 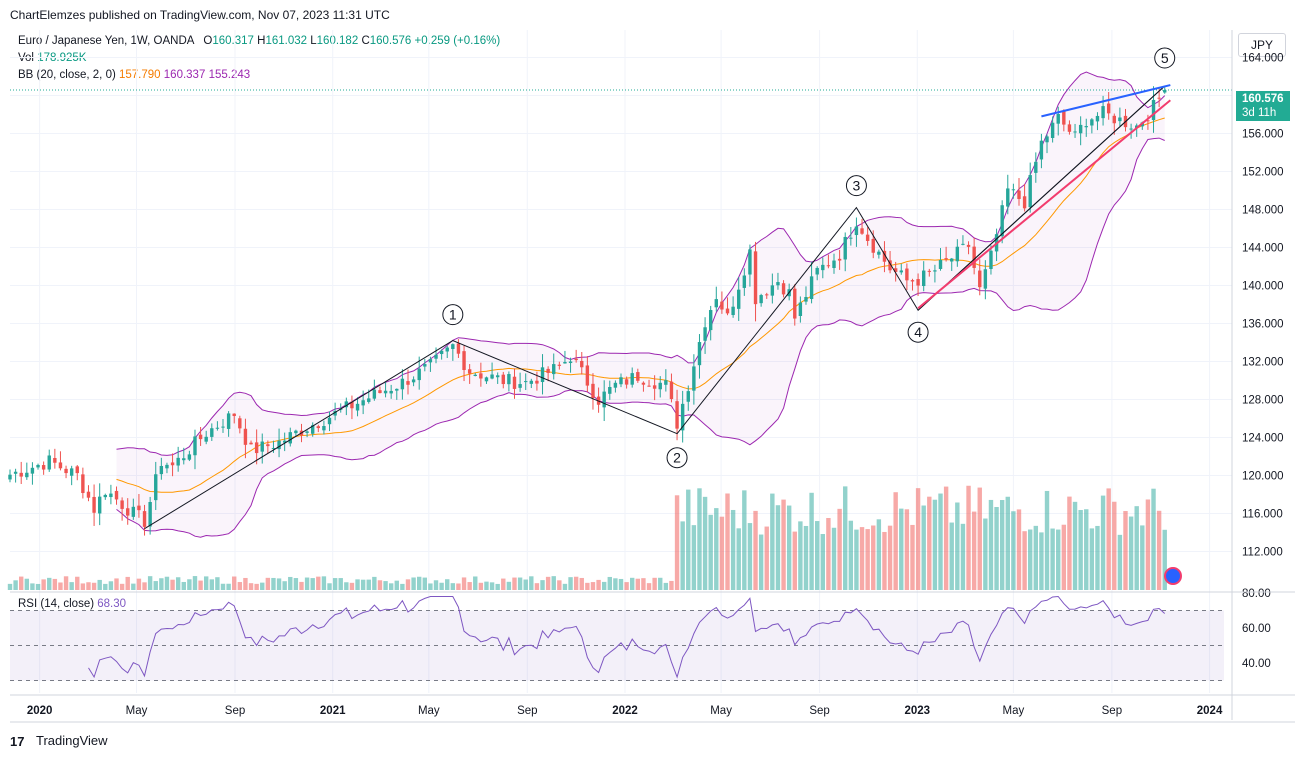 I want to click on bb-label: BB (20, close, 2, 0), so click(x=67, y=75).